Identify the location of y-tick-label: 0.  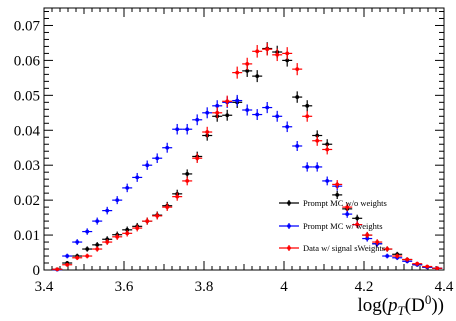
(37, 271).